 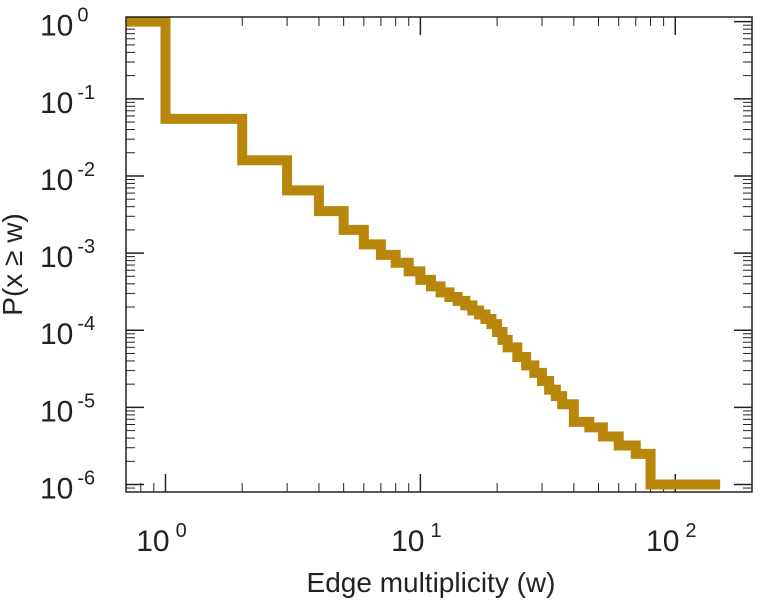 I want to click on y-tick-label: 10 -3, so click(x=67, y=255).